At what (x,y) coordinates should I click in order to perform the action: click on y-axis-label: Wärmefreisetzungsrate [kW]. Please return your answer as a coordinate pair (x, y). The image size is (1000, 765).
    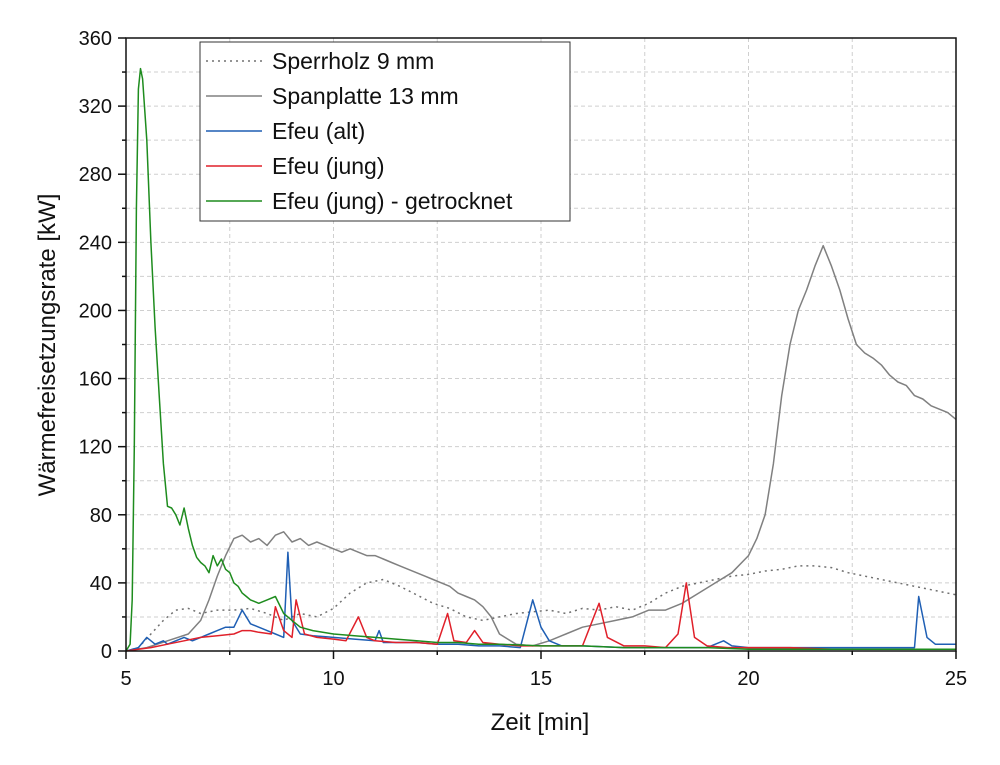
    Looking at the image, I should click on (47, 345).